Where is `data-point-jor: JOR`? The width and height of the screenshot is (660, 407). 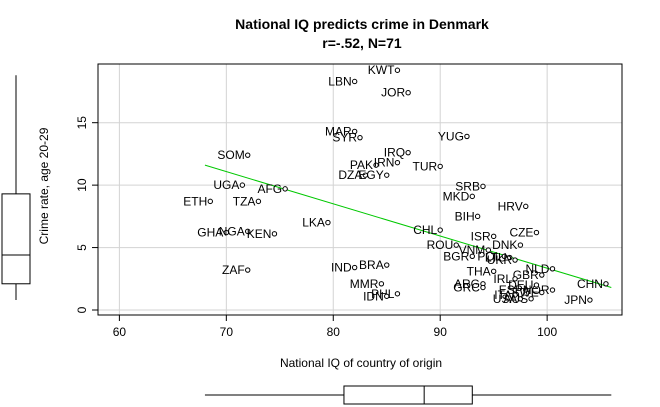 data-point-jor: JOR is located at coordinates (396, 93).